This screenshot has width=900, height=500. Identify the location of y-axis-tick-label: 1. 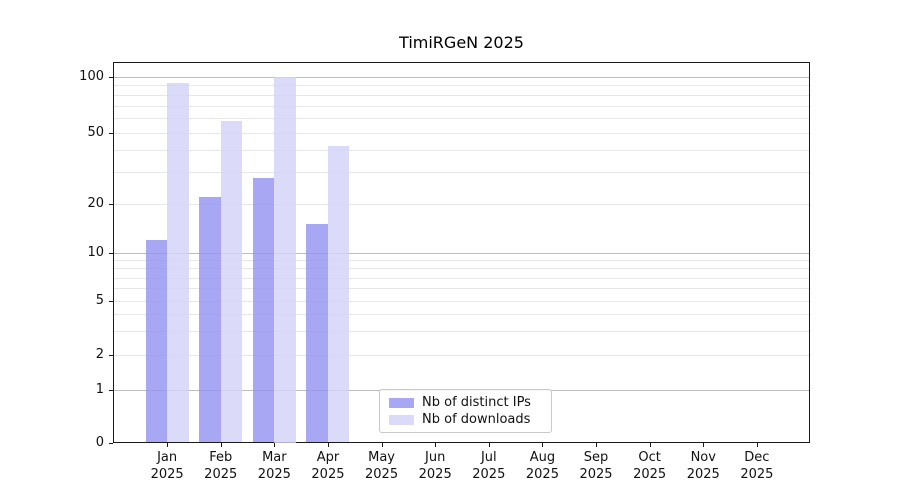
(99, 389).